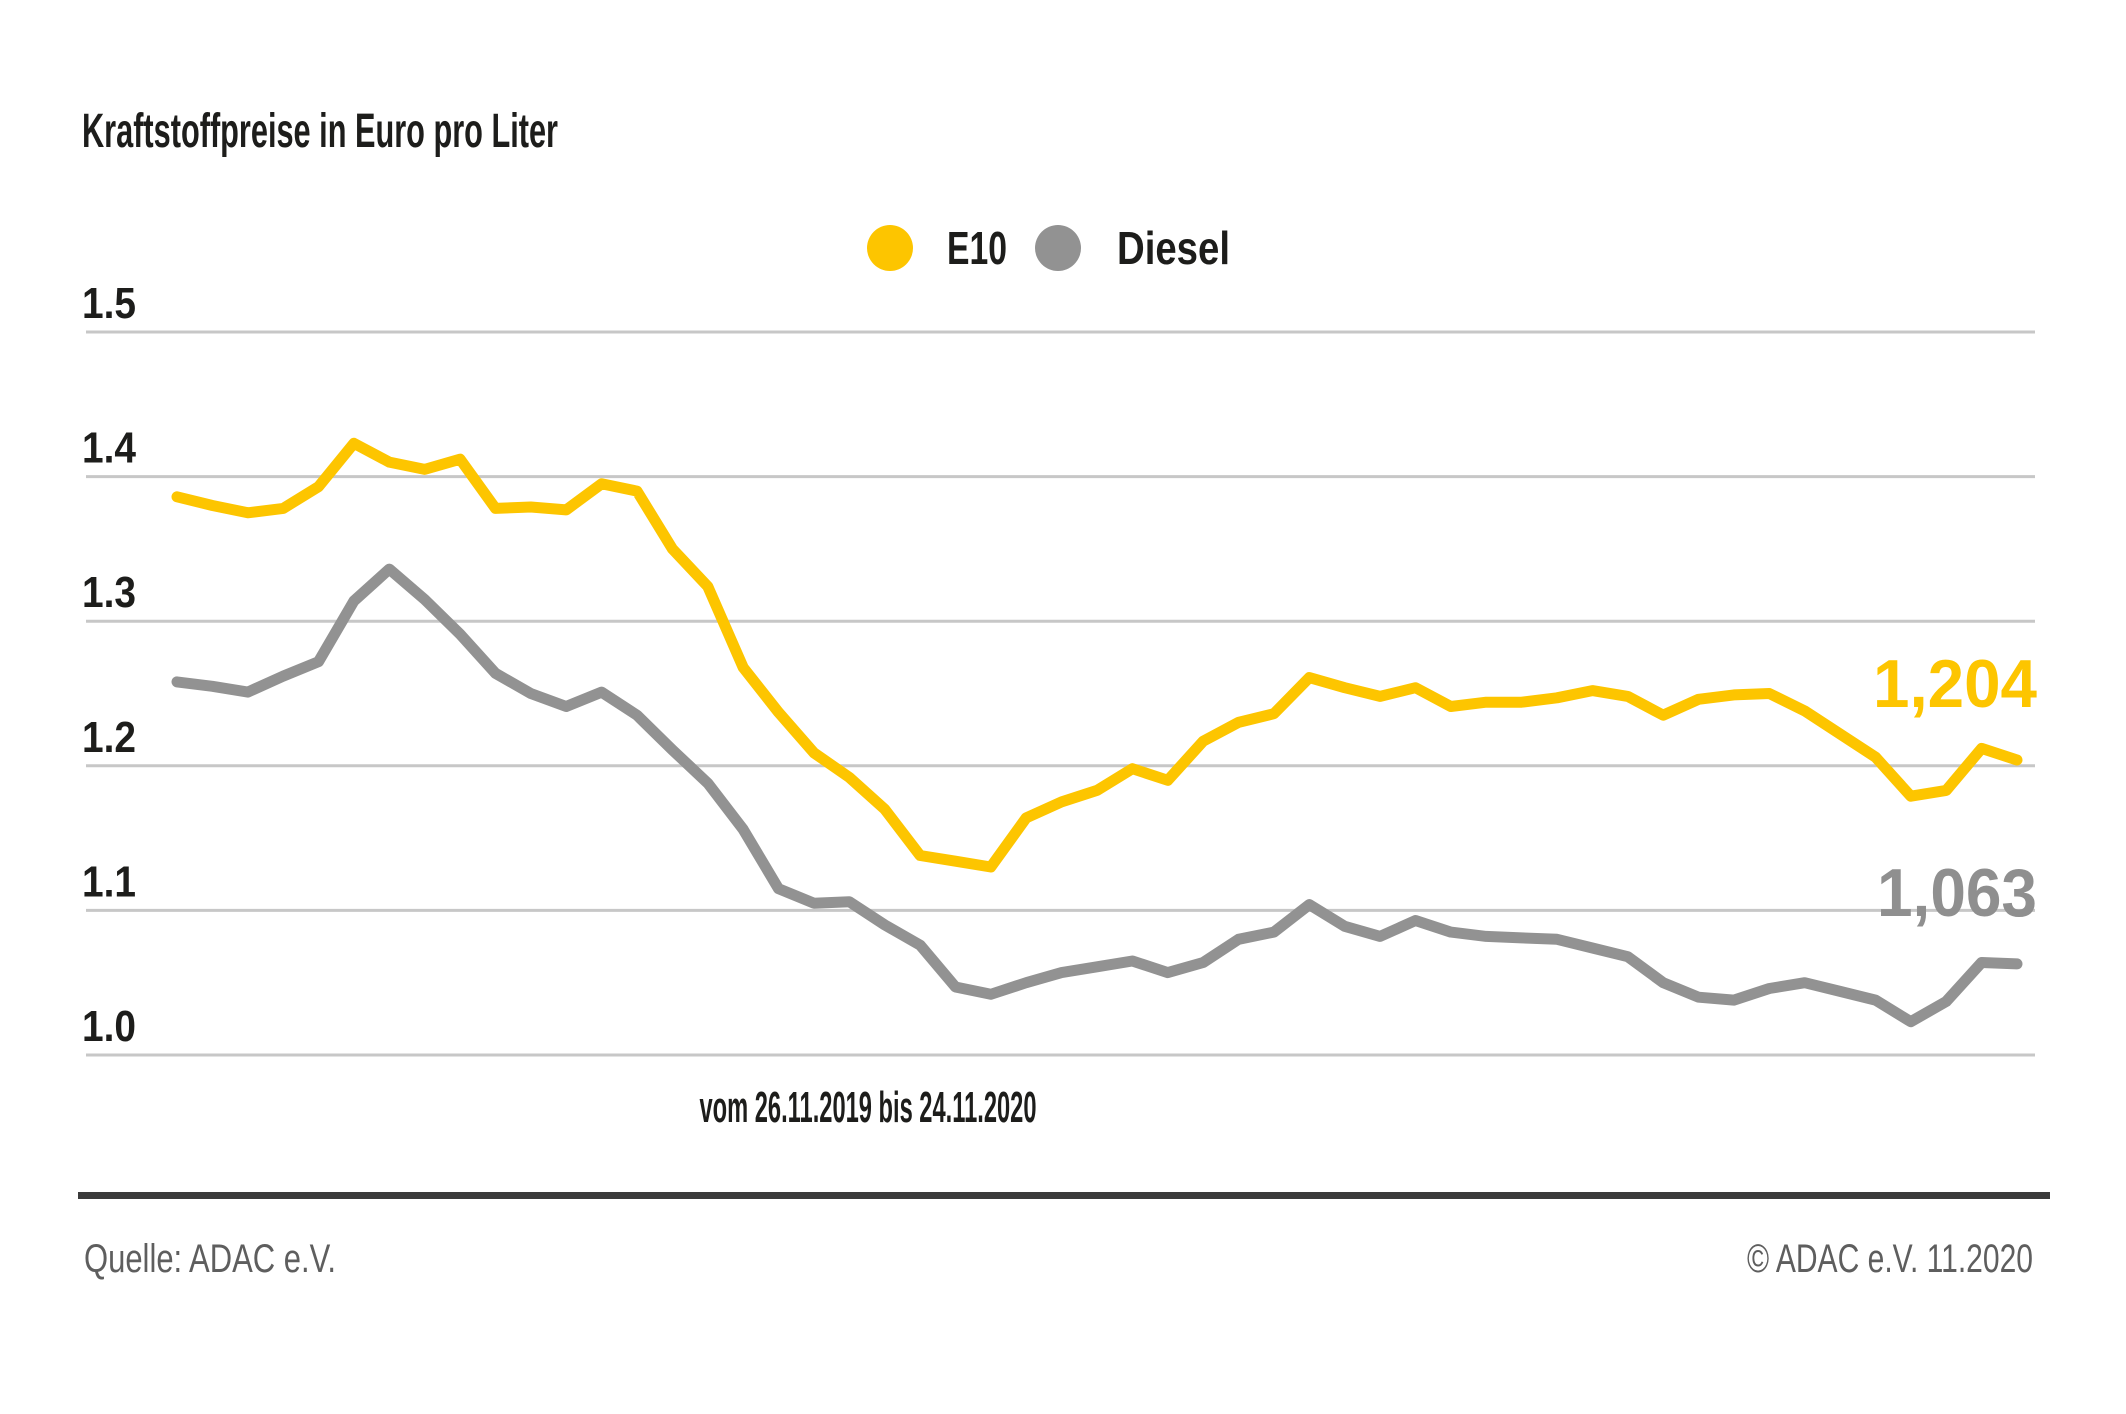 The width and height of the screenshot is (2126, 1414). I want to click on y-axis-tick-label: 1.2, so click(109, 737).